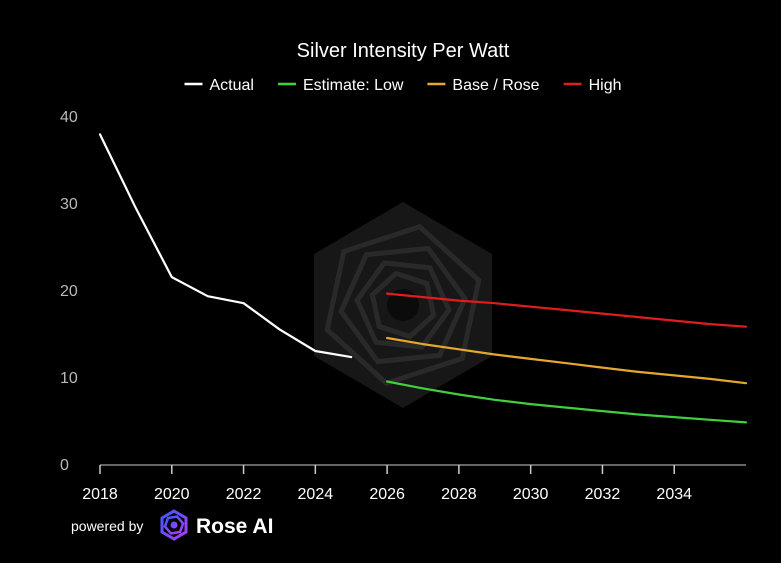 This screenshot has width=781, height=563. Describe the element at coordinates (353, 85) in the screenshot. I see `legend-label: Estimate: Low` at that location.